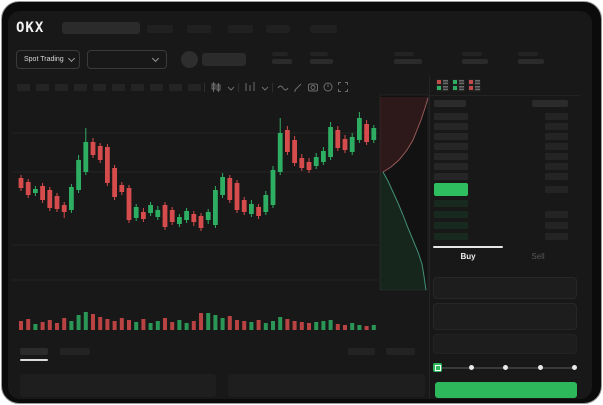  I want to click on bottom-tab-order-history, so click(75, 351).